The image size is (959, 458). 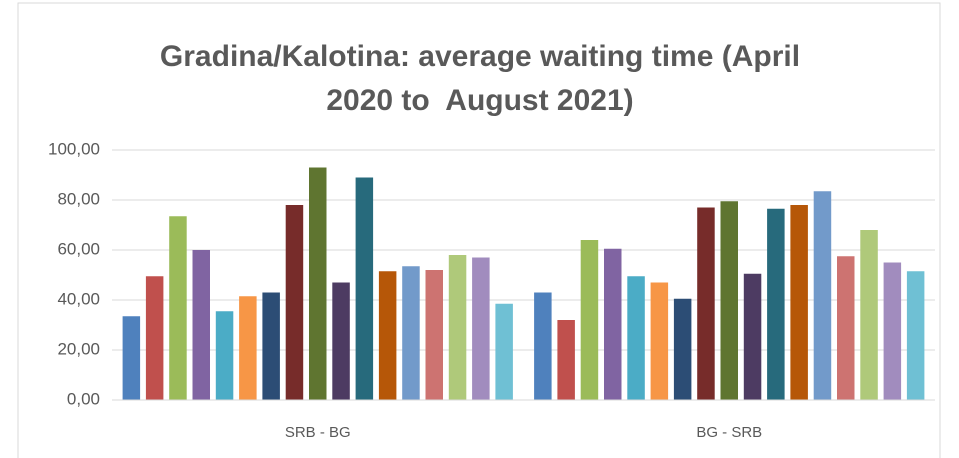 What do you see at coordinates (78, 298) in the screenshot?
I see `y-tick-label: 40,00` at bounding box center [78, 298].